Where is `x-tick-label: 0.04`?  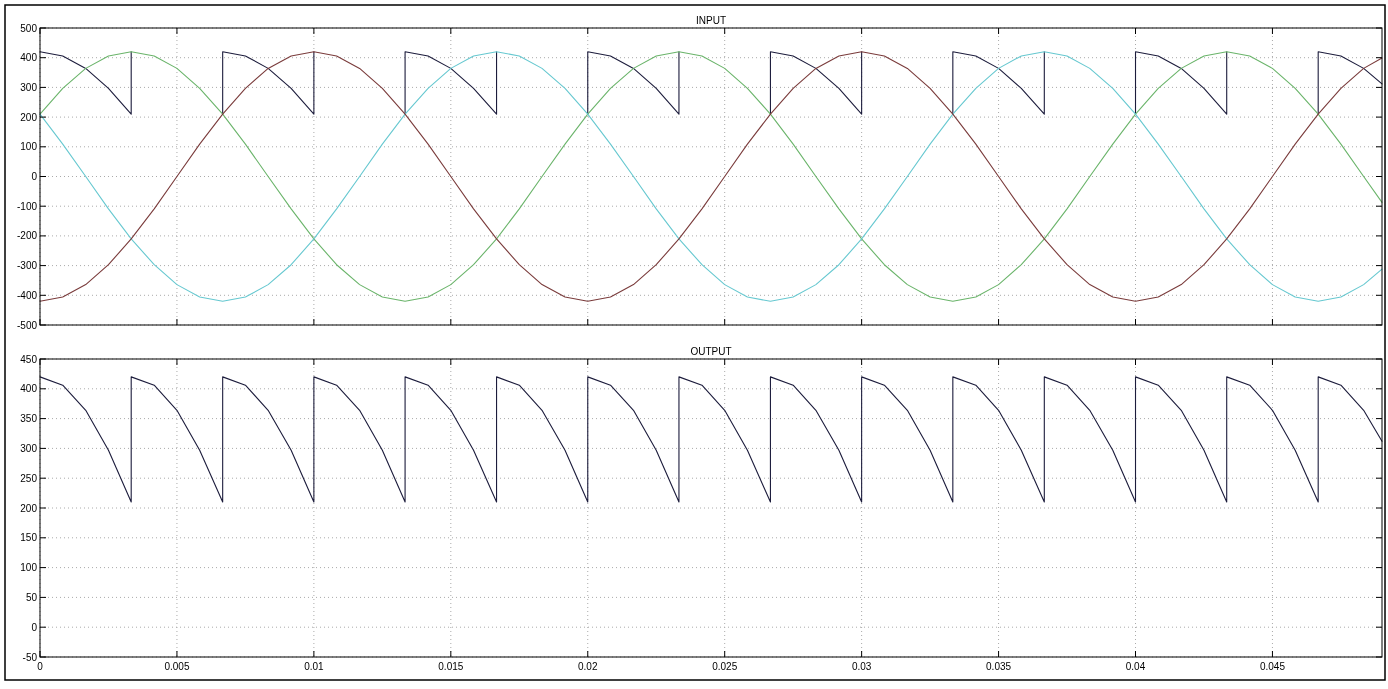 x-tick-label: 0.04 is located at coordinates (1135, 666).